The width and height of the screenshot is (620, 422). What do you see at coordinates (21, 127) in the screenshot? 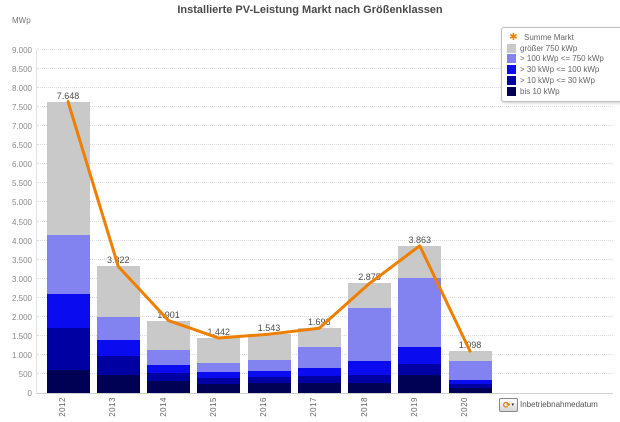
I see `y-tick-label: 7.000` at bounding box center [21, 127].